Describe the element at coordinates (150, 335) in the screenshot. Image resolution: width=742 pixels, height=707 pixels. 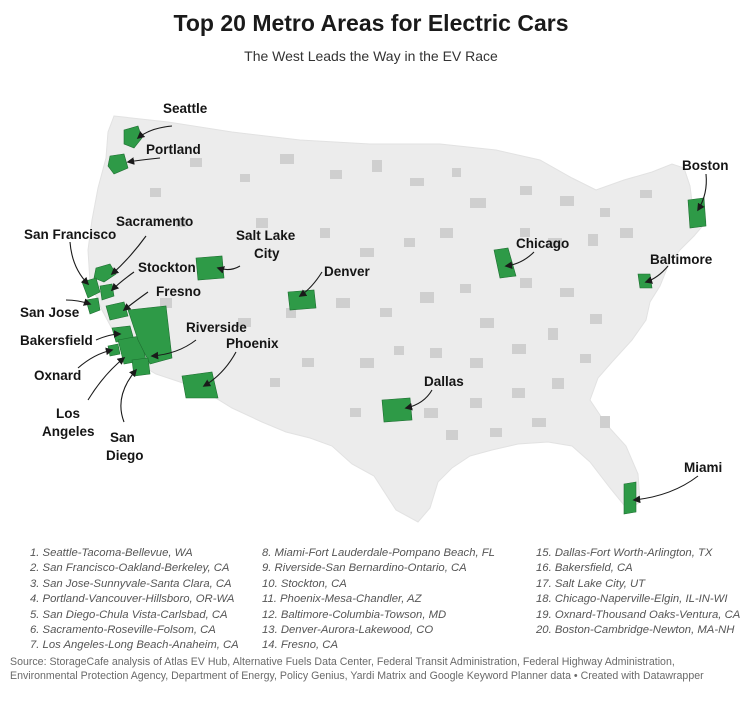
I see `metro-riverside` at that location.